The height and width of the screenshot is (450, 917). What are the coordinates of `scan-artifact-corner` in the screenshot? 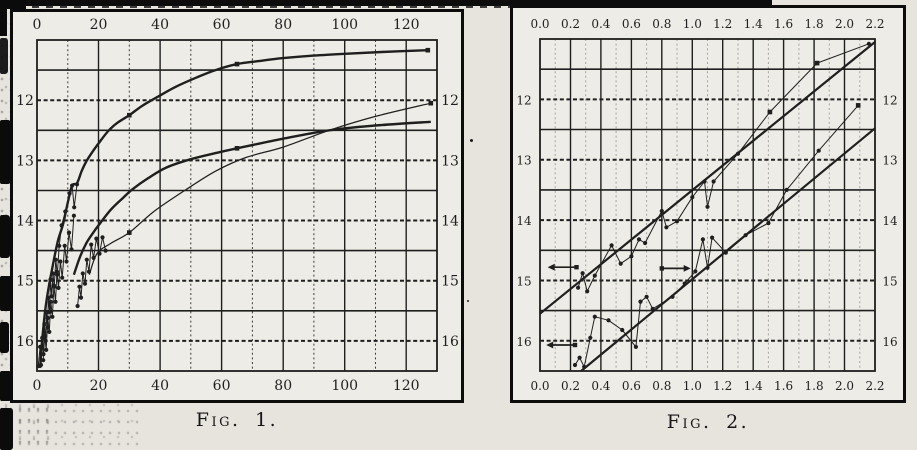 It's located at (13, 4).